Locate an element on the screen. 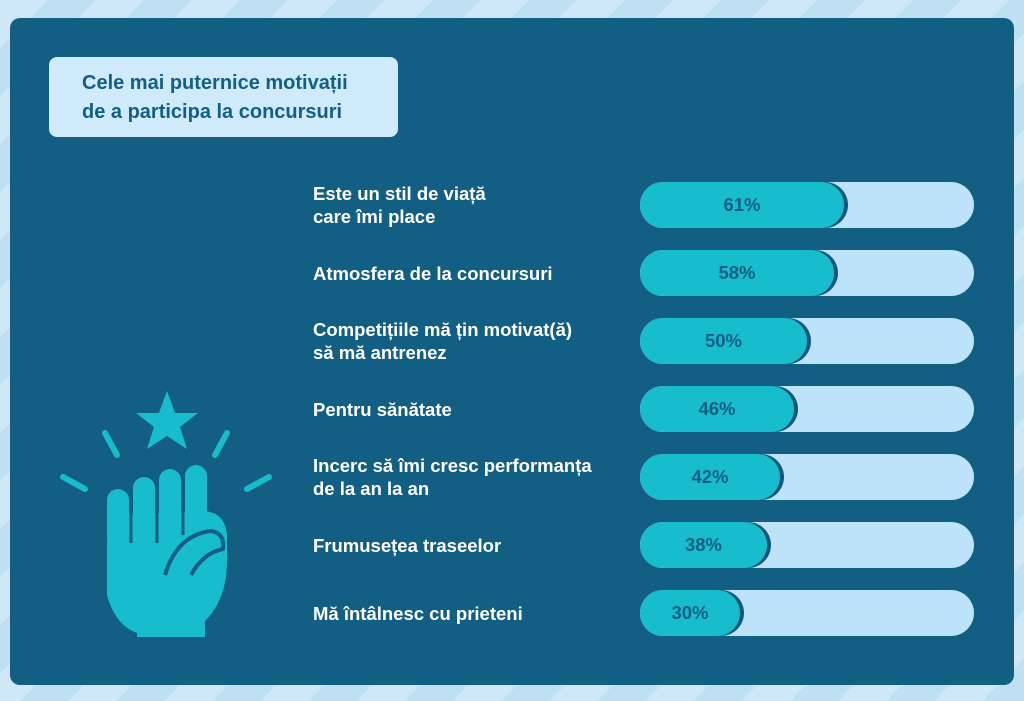  bar-label-line: care îmi place is located at coordinates (374, 216).